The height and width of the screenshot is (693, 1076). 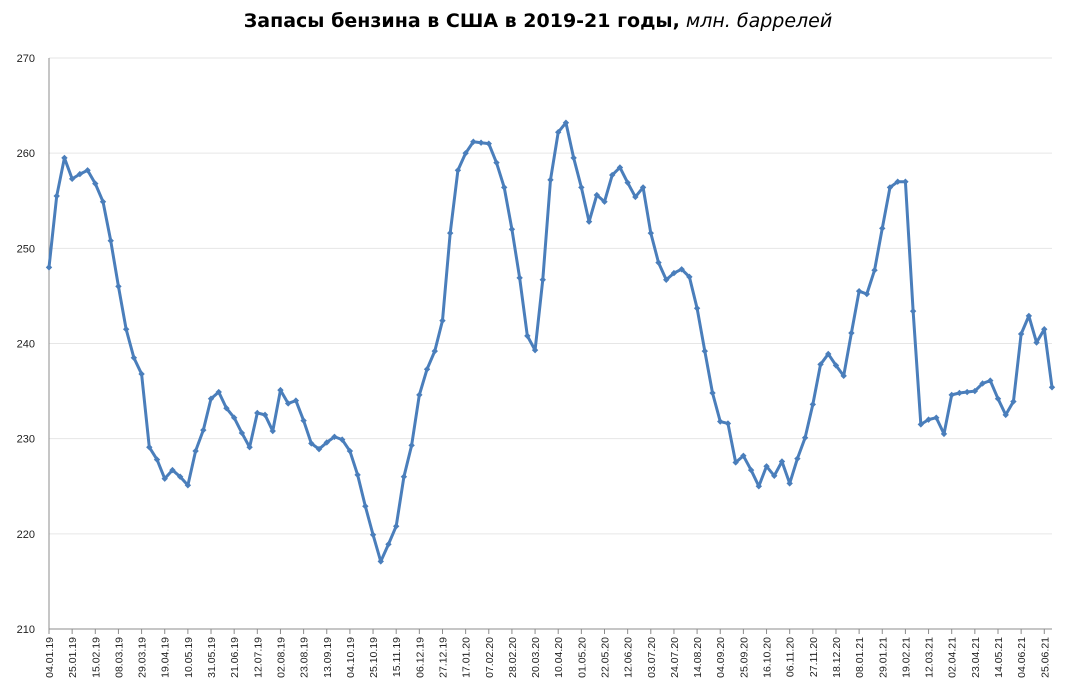 What do you see at coordinates (999, 657) in the screenshot?
I see `x-tick-label: 14.05.21` at bounding box center [999, 657].